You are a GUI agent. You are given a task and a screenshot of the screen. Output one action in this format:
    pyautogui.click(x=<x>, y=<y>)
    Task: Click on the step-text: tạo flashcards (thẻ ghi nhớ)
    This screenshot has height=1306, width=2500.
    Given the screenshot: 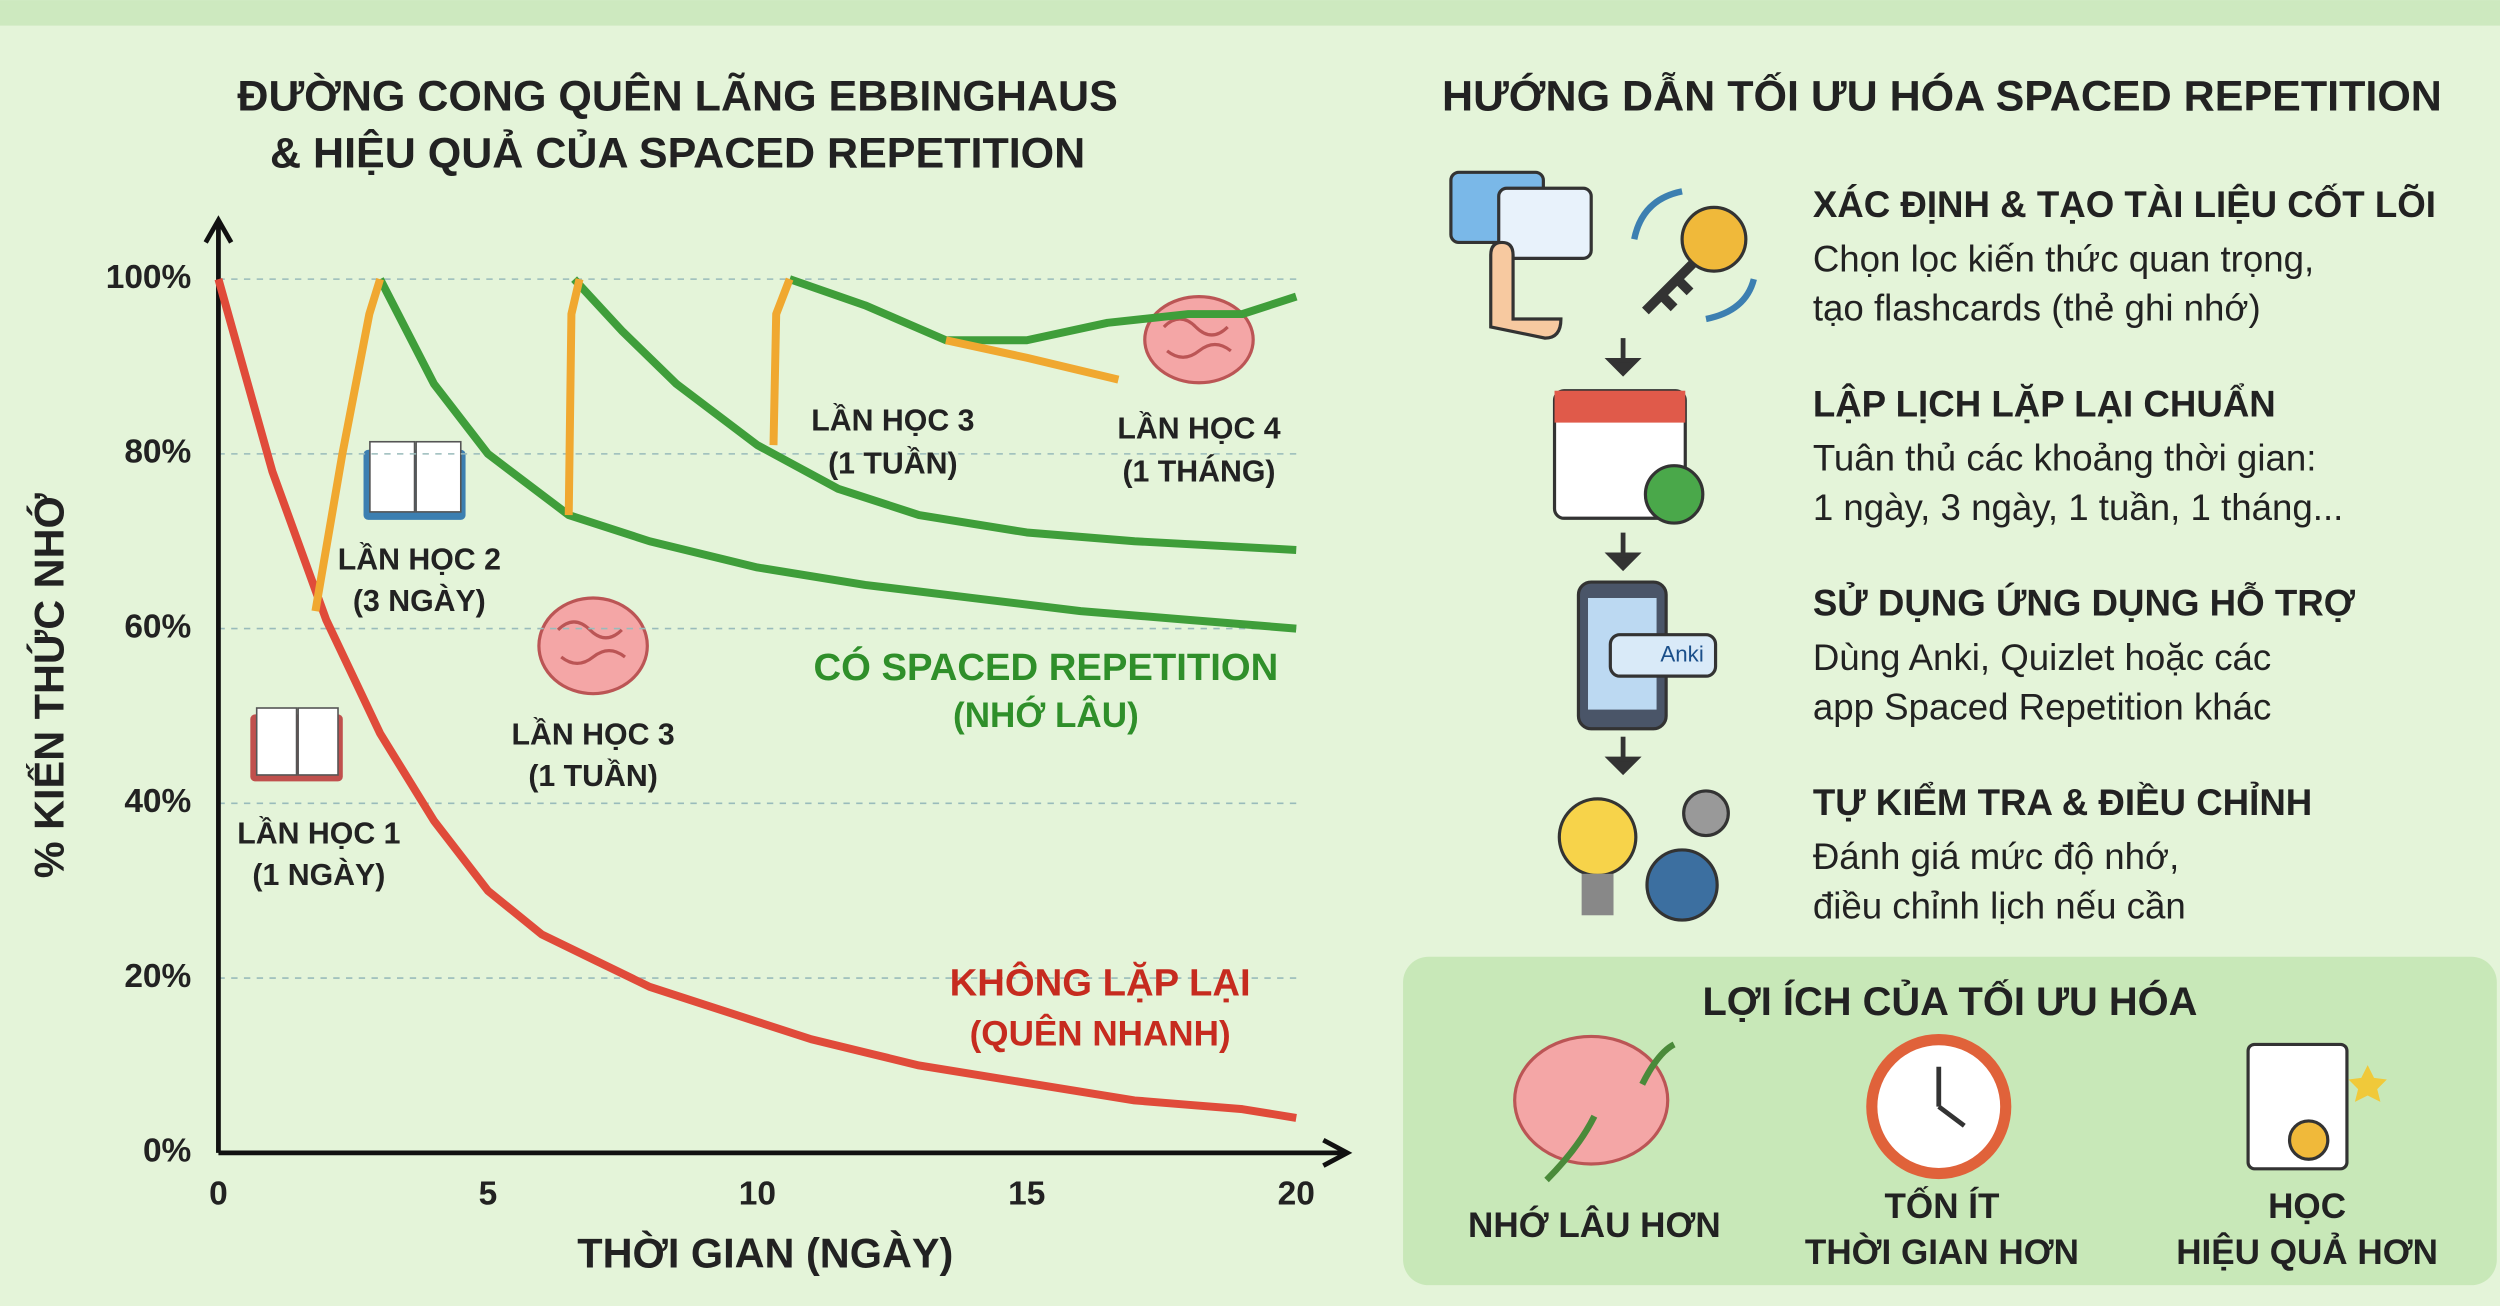 What is the action you would take?
    pyautogui.click(x=2037, y=308)
    